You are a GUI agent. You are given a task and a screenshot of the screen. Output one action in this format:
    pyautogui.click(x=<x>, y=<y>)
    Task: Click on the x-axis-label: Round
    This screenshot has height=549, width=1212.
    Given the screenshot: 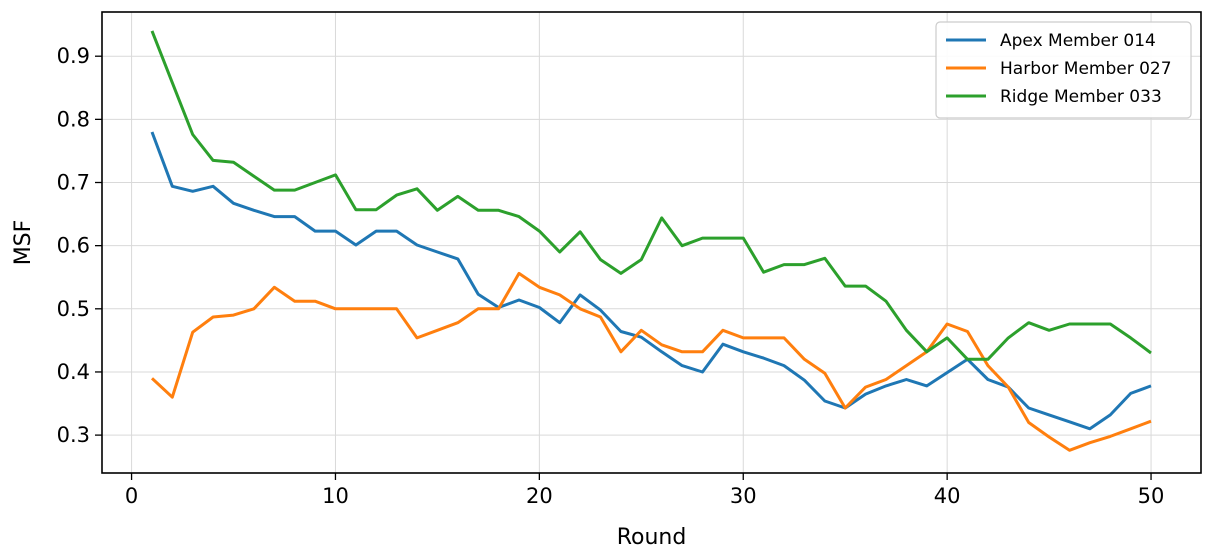 What is the action you would take?
    pyautogui.click(x=652, y=537)
    